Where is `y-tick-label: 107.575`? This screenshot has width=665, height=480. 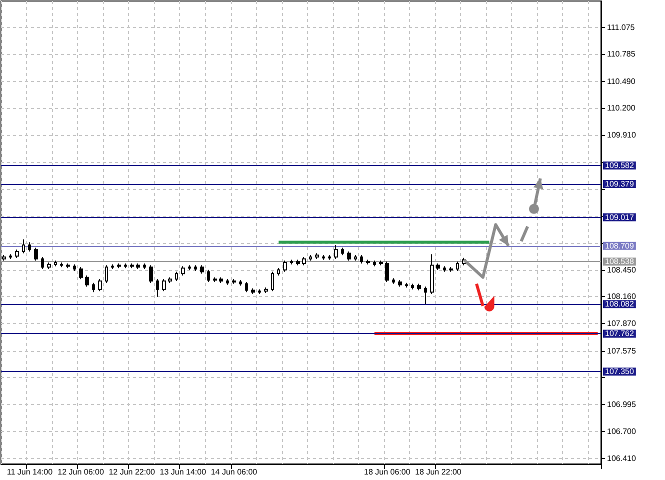 y-tick-label: 107.575 is located at coordinates (621, 351).